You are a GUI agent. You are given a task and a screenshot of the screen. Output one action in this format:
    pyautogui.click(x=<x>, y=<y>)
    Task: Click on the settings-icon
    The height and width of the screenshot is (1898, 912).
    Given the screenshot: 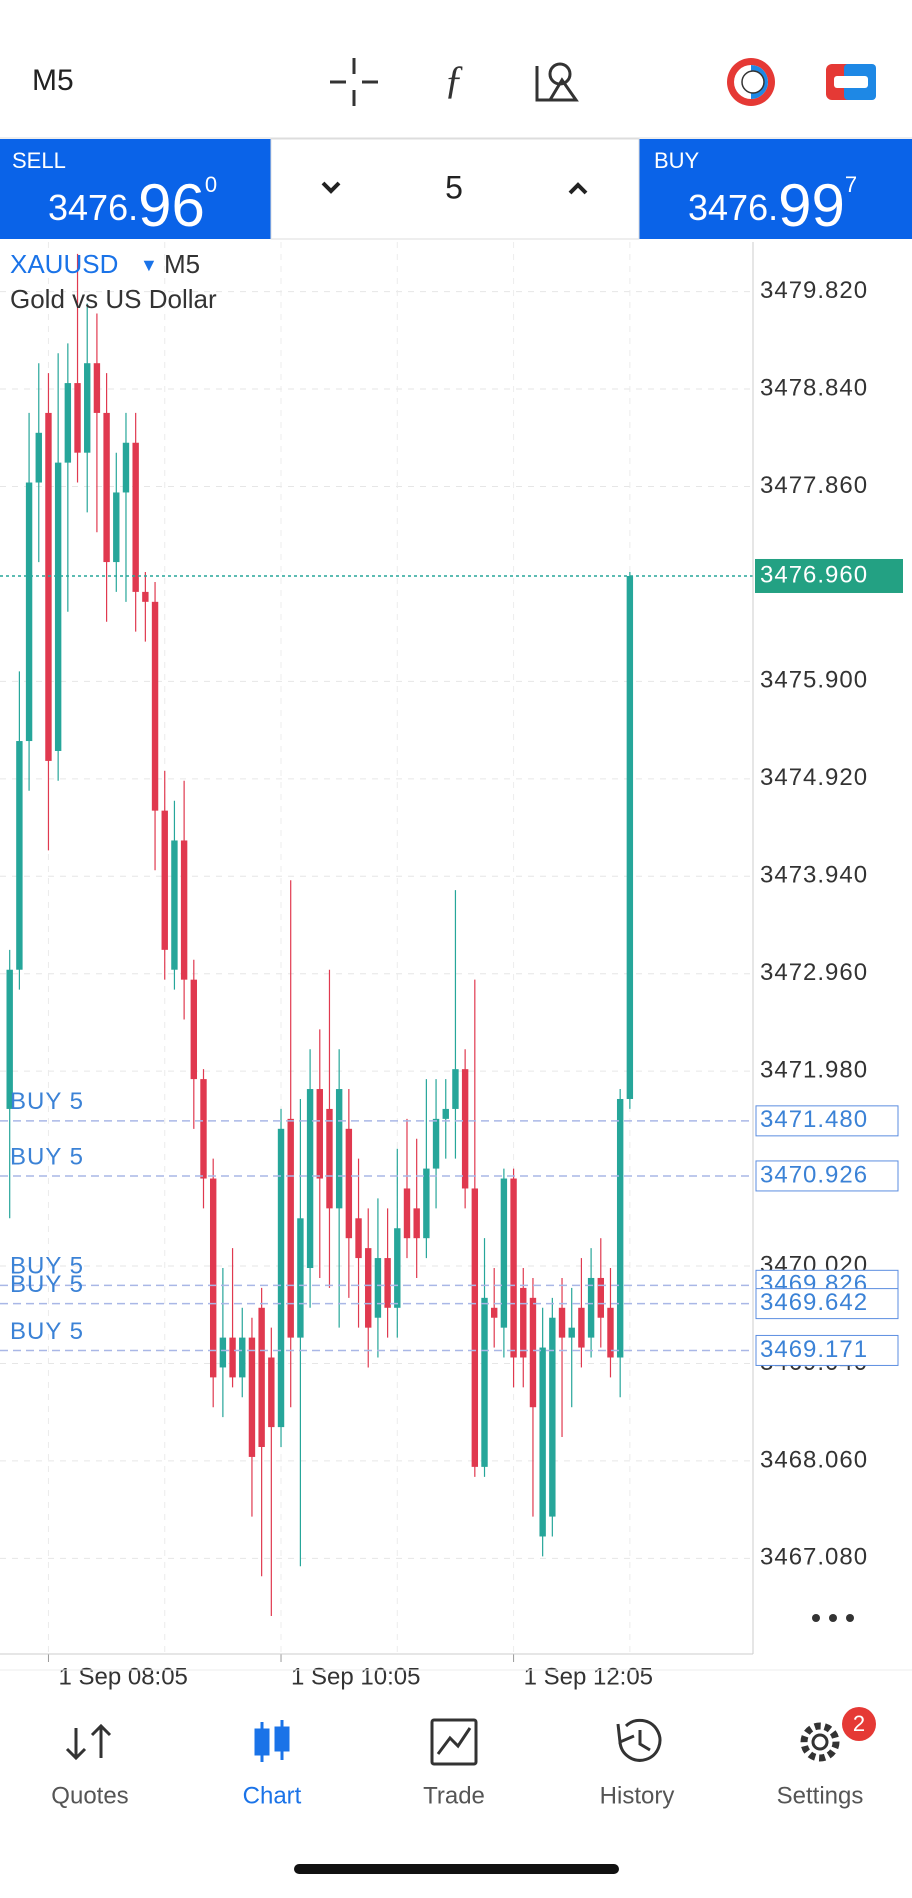 What is the action you would take?
    pyautogui.click(x=820, y=1742)
    